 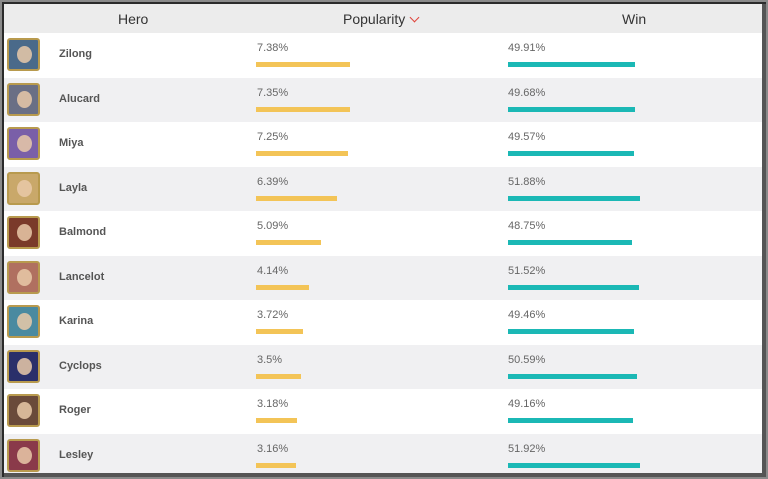 What do you see at coordinates (527, 137) in the screenshot?
I see `win-rate-value: 49.57%` at bounding box center [527, 137].